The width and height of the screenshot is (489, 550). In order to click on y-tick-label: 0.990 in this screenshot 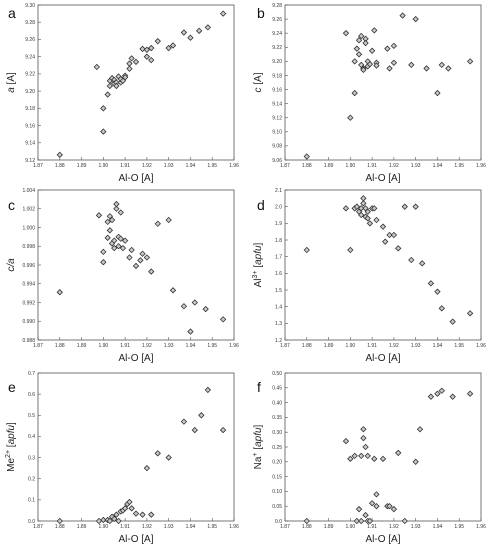, I will do `click(28, 322)`.